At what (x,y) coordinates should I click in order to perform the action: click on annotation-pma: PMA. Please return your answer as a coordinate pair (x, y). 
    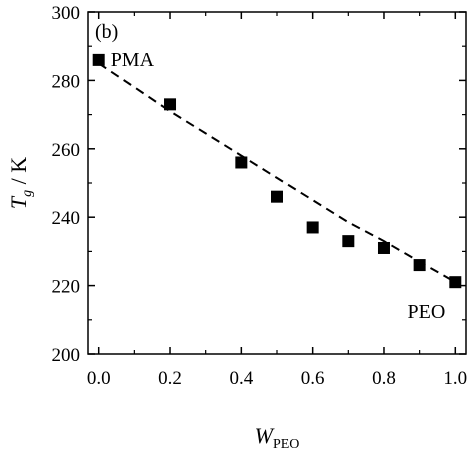
    Looking at the image, I should click on (133, 60).